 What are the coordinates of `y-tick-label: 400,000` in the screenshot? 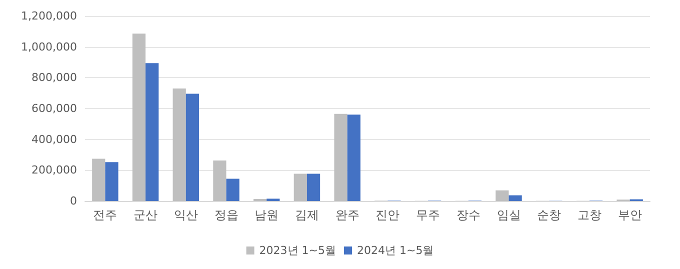 It's located at (54, 139).